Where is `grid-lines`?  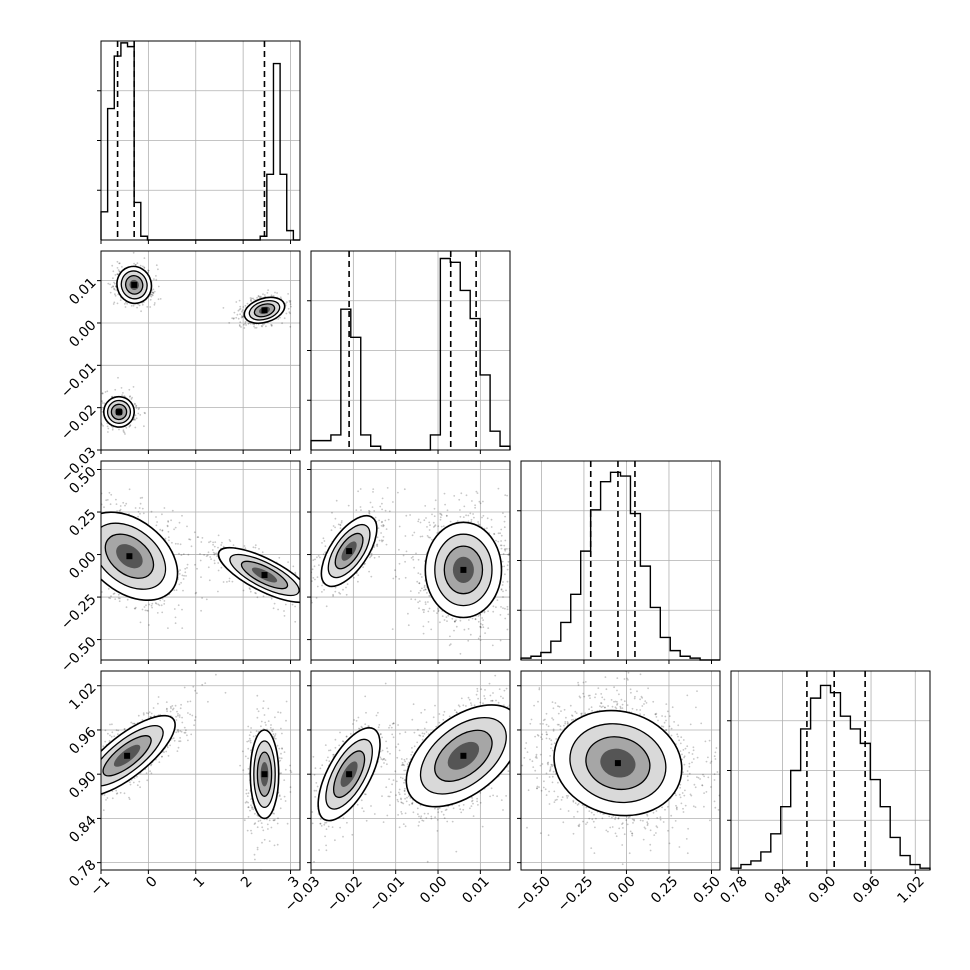 grid-lines is located at coordinates (620, 560).